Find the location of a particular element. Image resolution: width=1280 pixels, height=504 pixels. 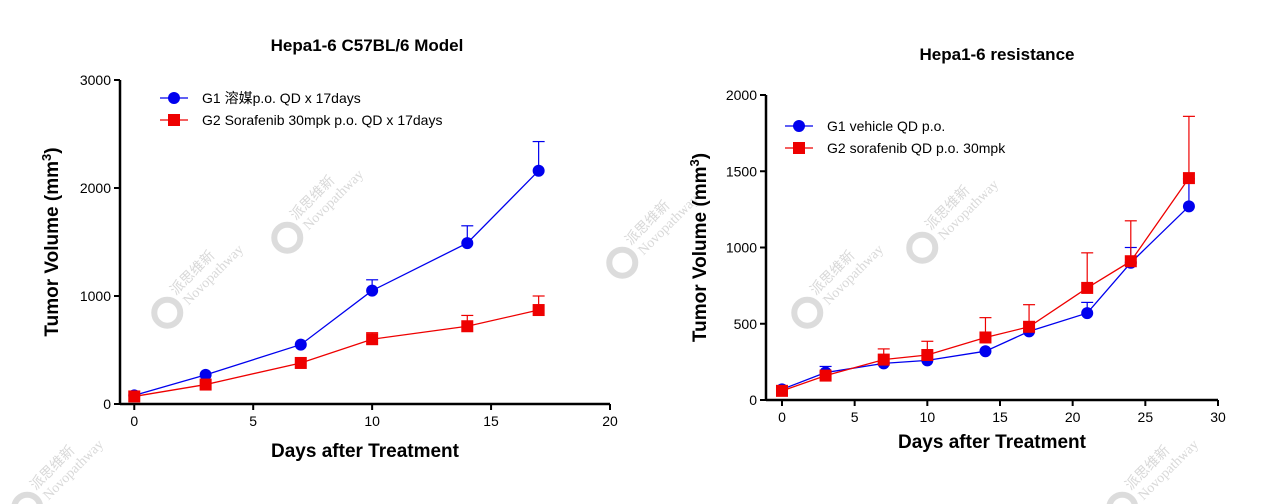

y-tick-label: 3000 is located at coordinates (95, 80).